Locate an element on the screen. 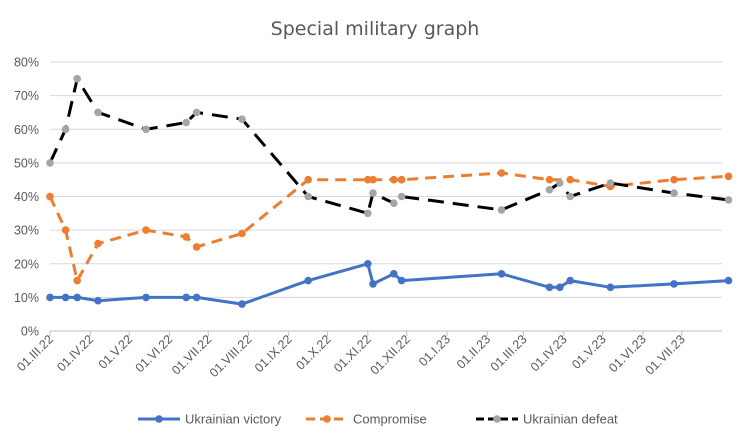 This screenshot has width=750, height=444. x-tick-label: 01.XII.22 is located at coordinates (390, 354).